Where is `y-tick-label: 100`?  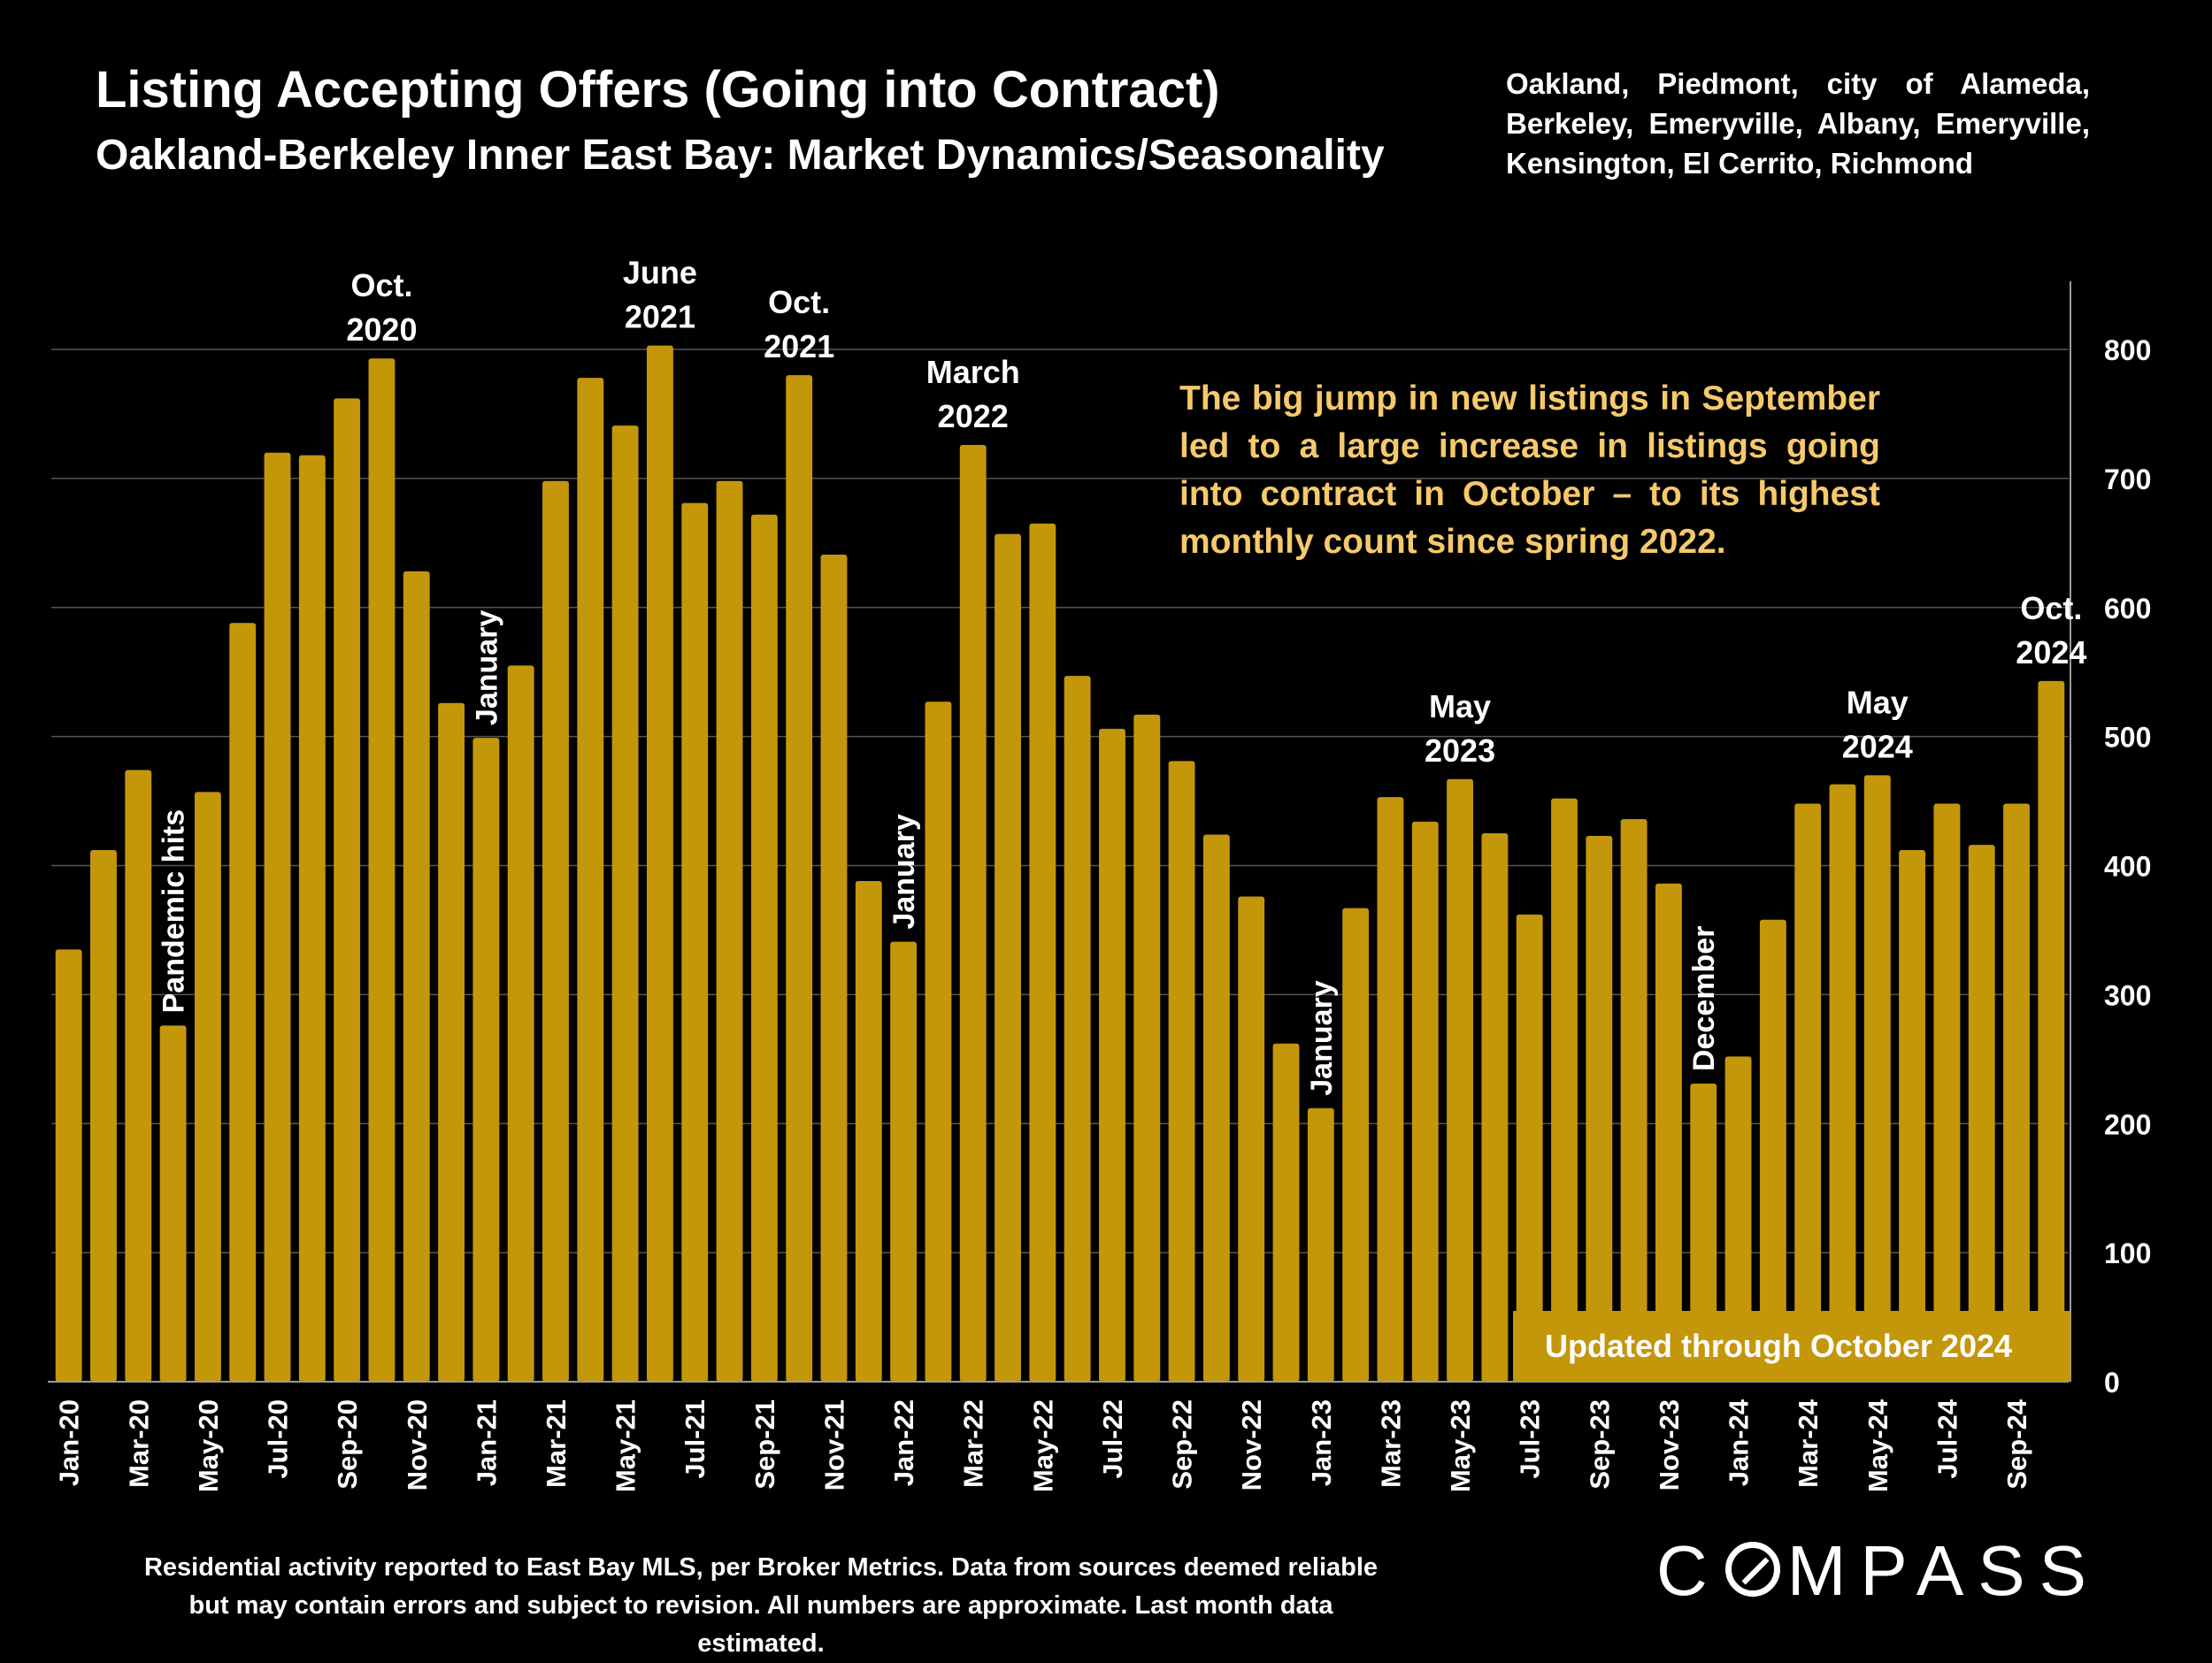
y-tick-label: 100 is located at coordinates (2127, 1253).